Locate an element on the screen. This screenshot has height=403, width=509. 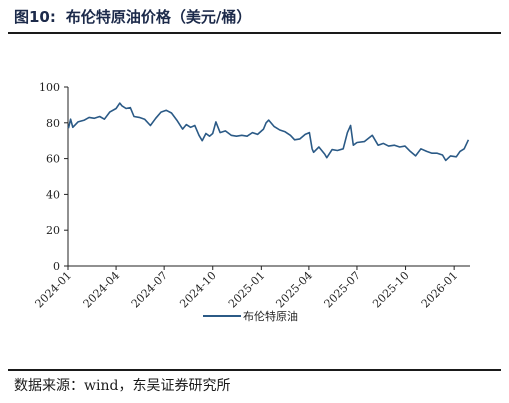
x-tick-label: 2026-01 is located at coordinates (440, 290).